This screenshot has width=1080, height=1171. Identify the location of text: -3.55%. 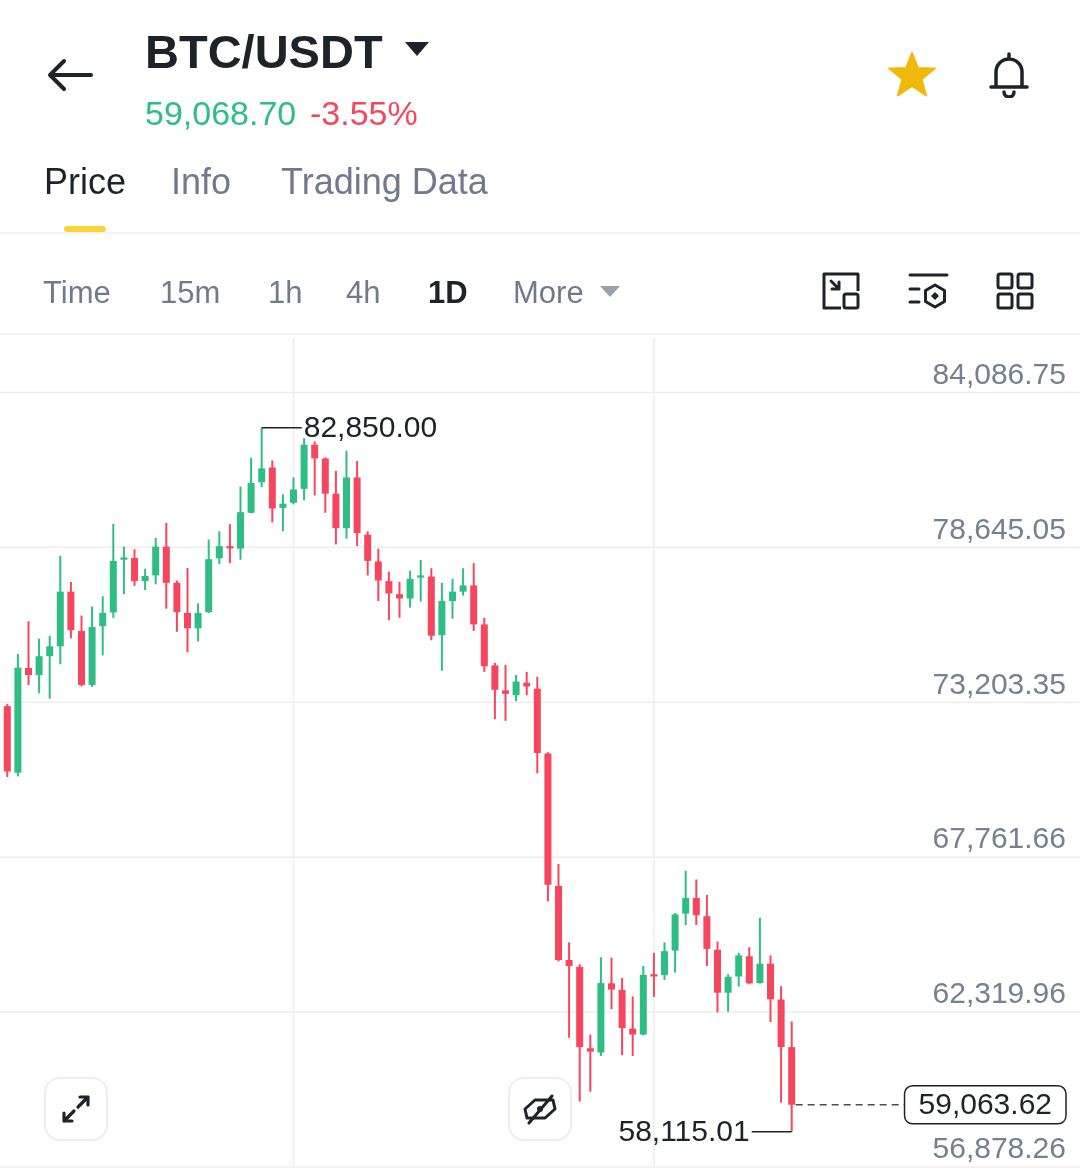
(364, 113).